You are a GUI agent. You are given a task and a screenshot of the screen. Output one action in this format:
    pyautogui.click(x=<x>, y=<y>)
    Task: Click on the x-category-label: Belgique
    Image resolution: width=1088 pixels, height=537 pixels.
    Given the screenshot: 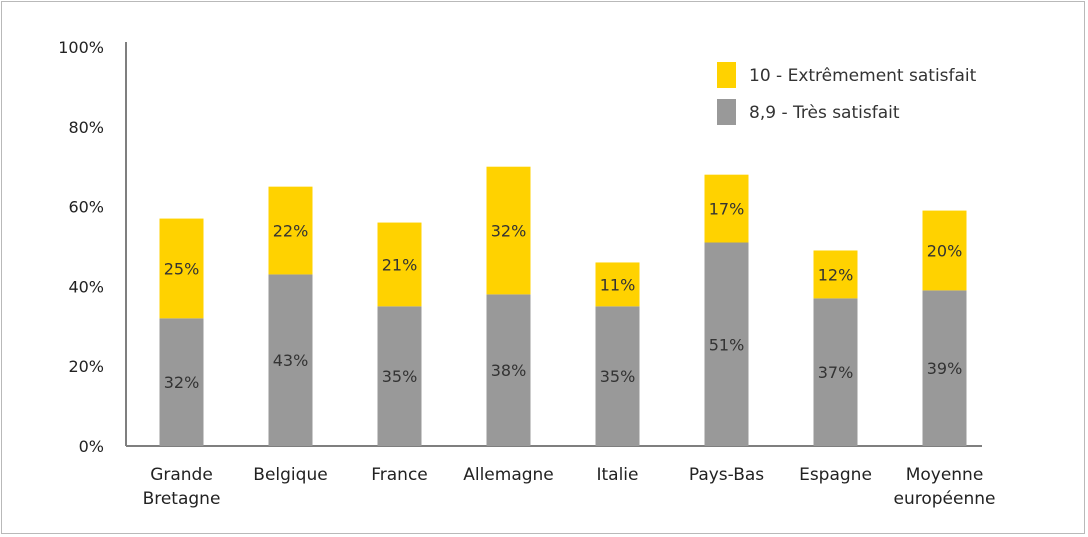 What is the action you would take?
    pyautogui.click(x=290, y=475)
    